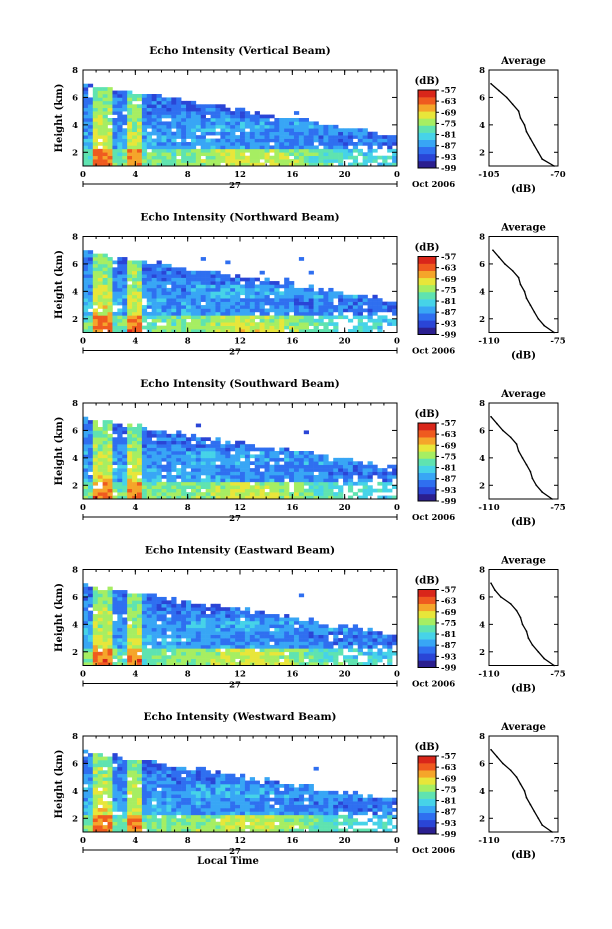 The width and height of the screenshot is (612, 929). What do you see at coordinates (75, 98) in the screenshot?
I see `y-tick-label: 6` at bounding box center [75, 98].